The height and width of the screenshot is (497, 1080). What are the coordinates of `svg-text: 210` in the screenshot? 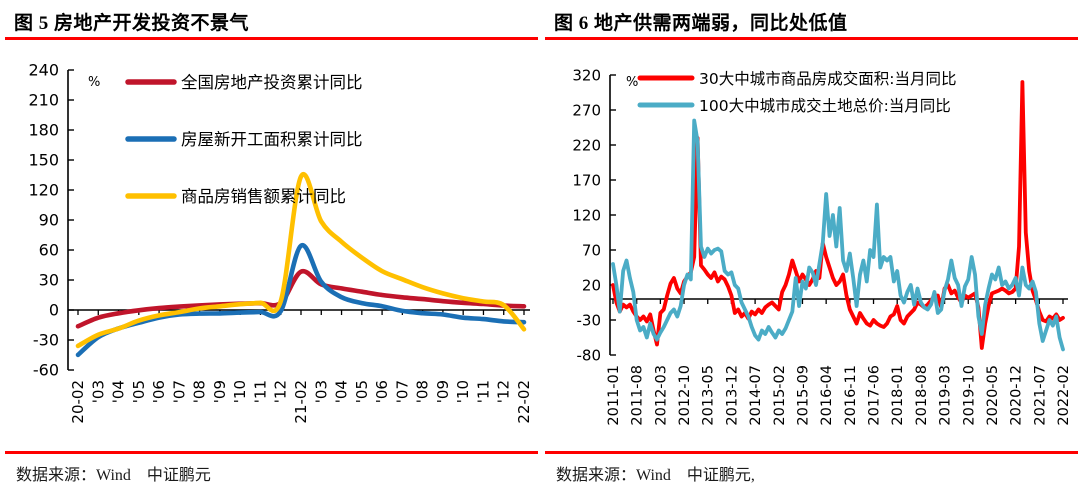 It's located at (43, 100).